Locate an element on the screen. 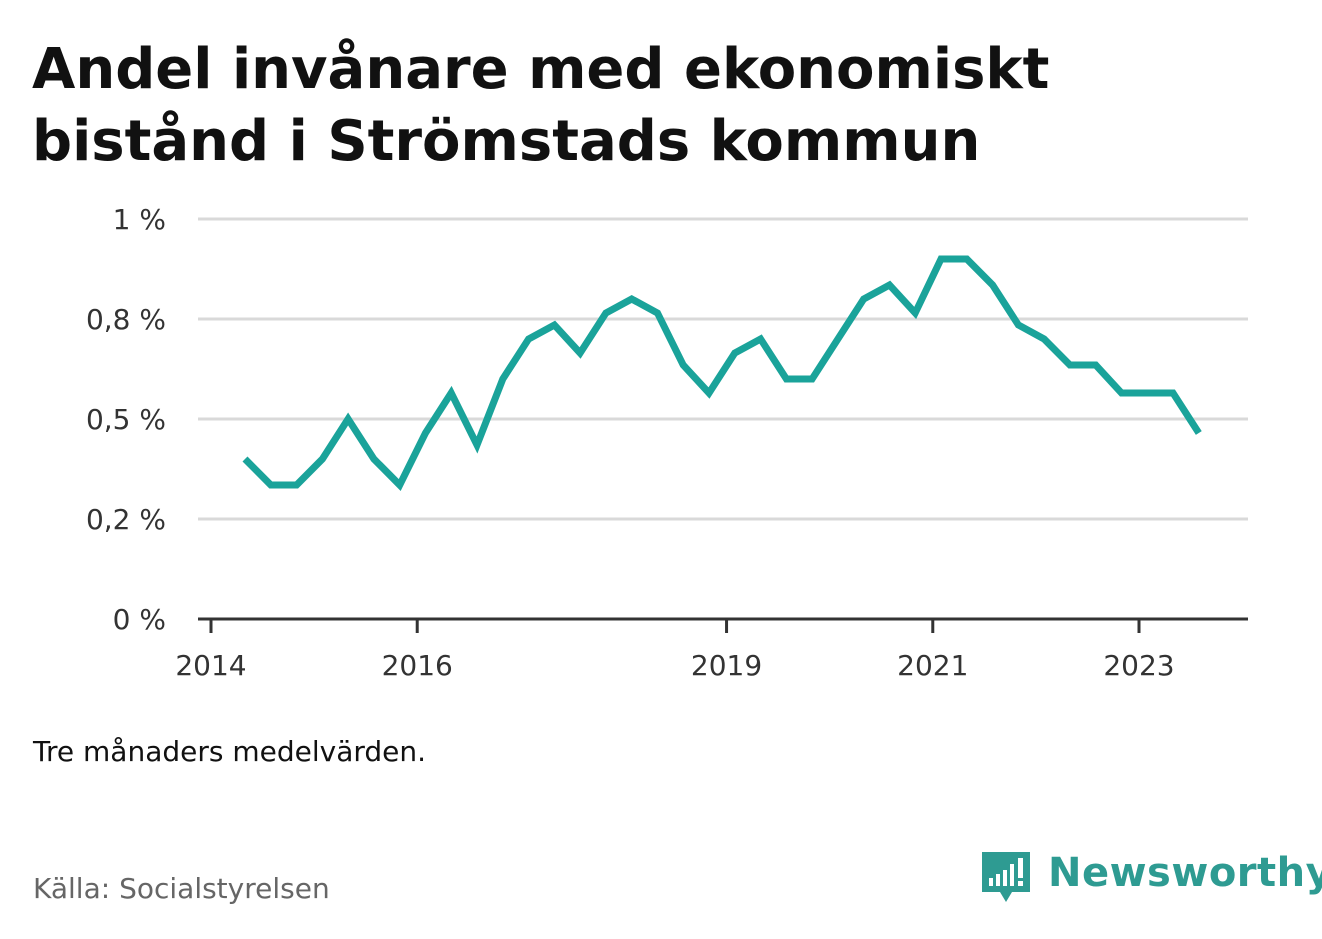 This screenshot has width=1322, height=939. brand-name: Newsworthy is located at coordinates (1185, 873).